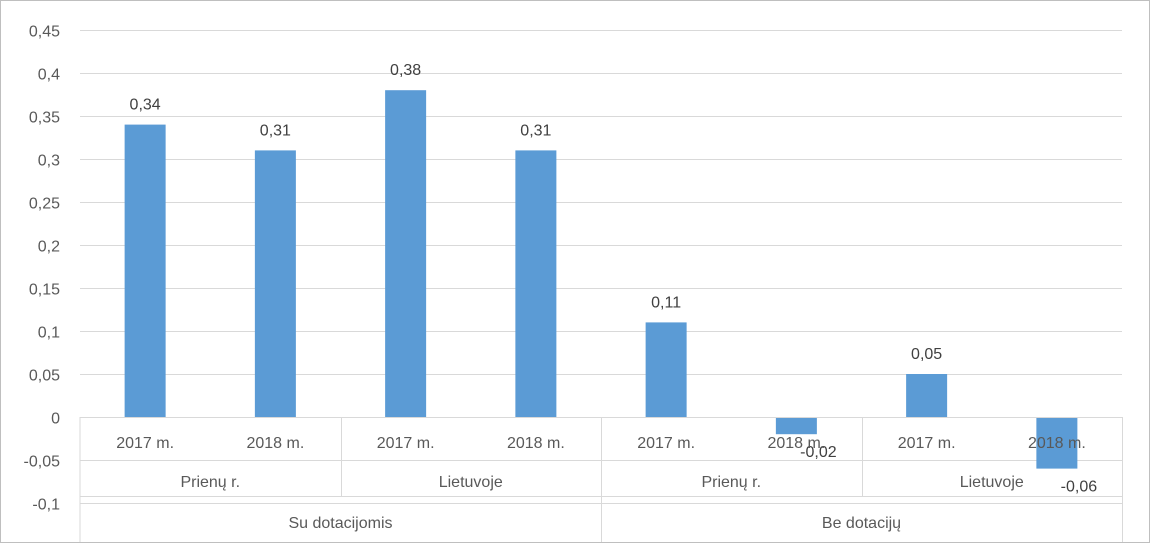  Describe the element at coordinates (666, 302) in the screenshot. I see `data-label: 0,11` at that location.